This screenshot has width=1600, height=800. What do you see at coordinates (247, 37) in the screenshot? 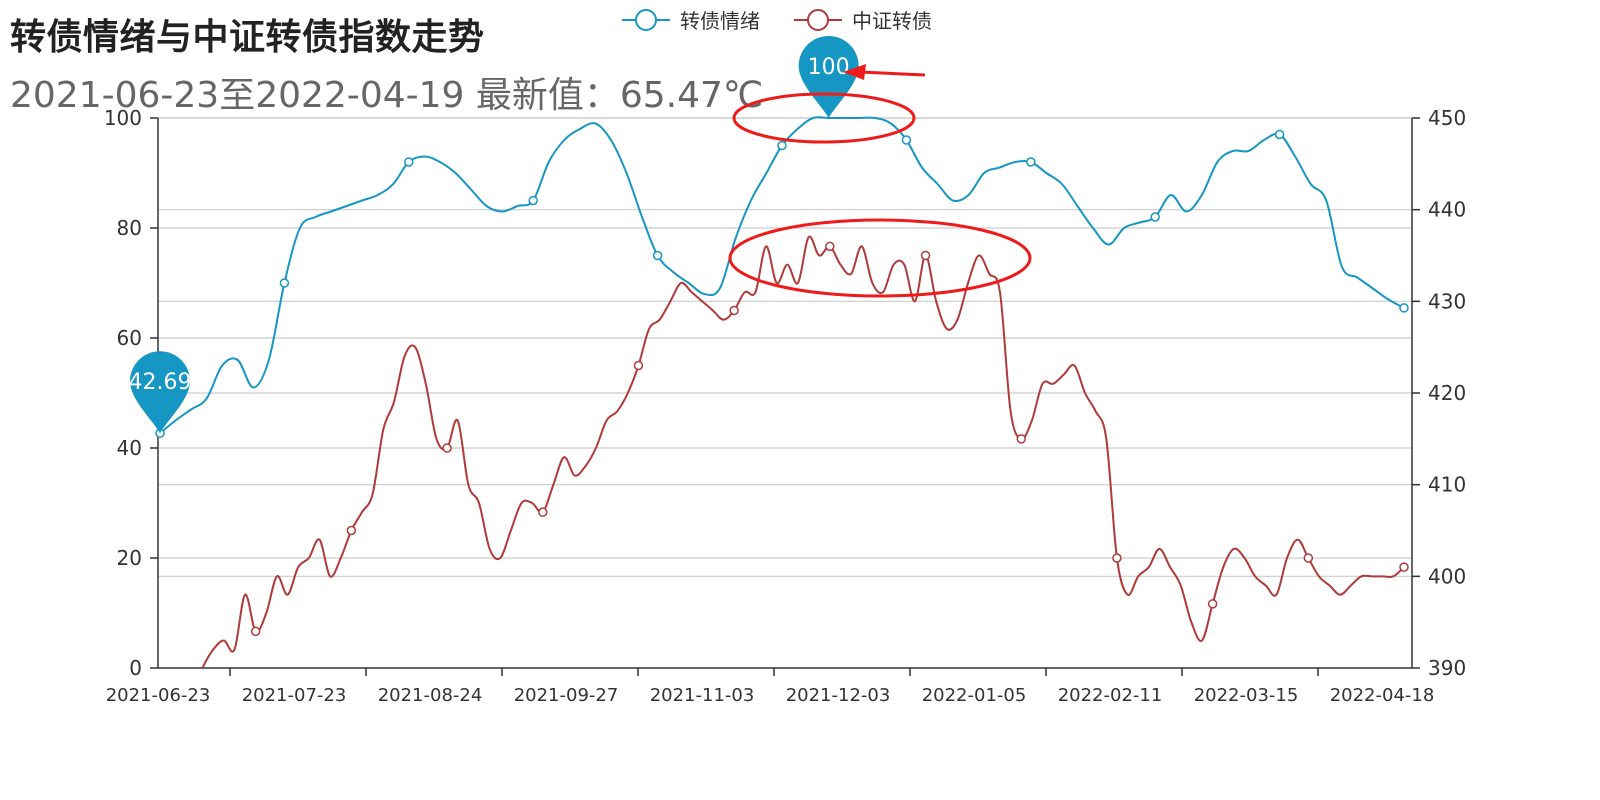
I see `chart-title: 转债情绪与中证转债指数走势` at bounding box center [247, 37].